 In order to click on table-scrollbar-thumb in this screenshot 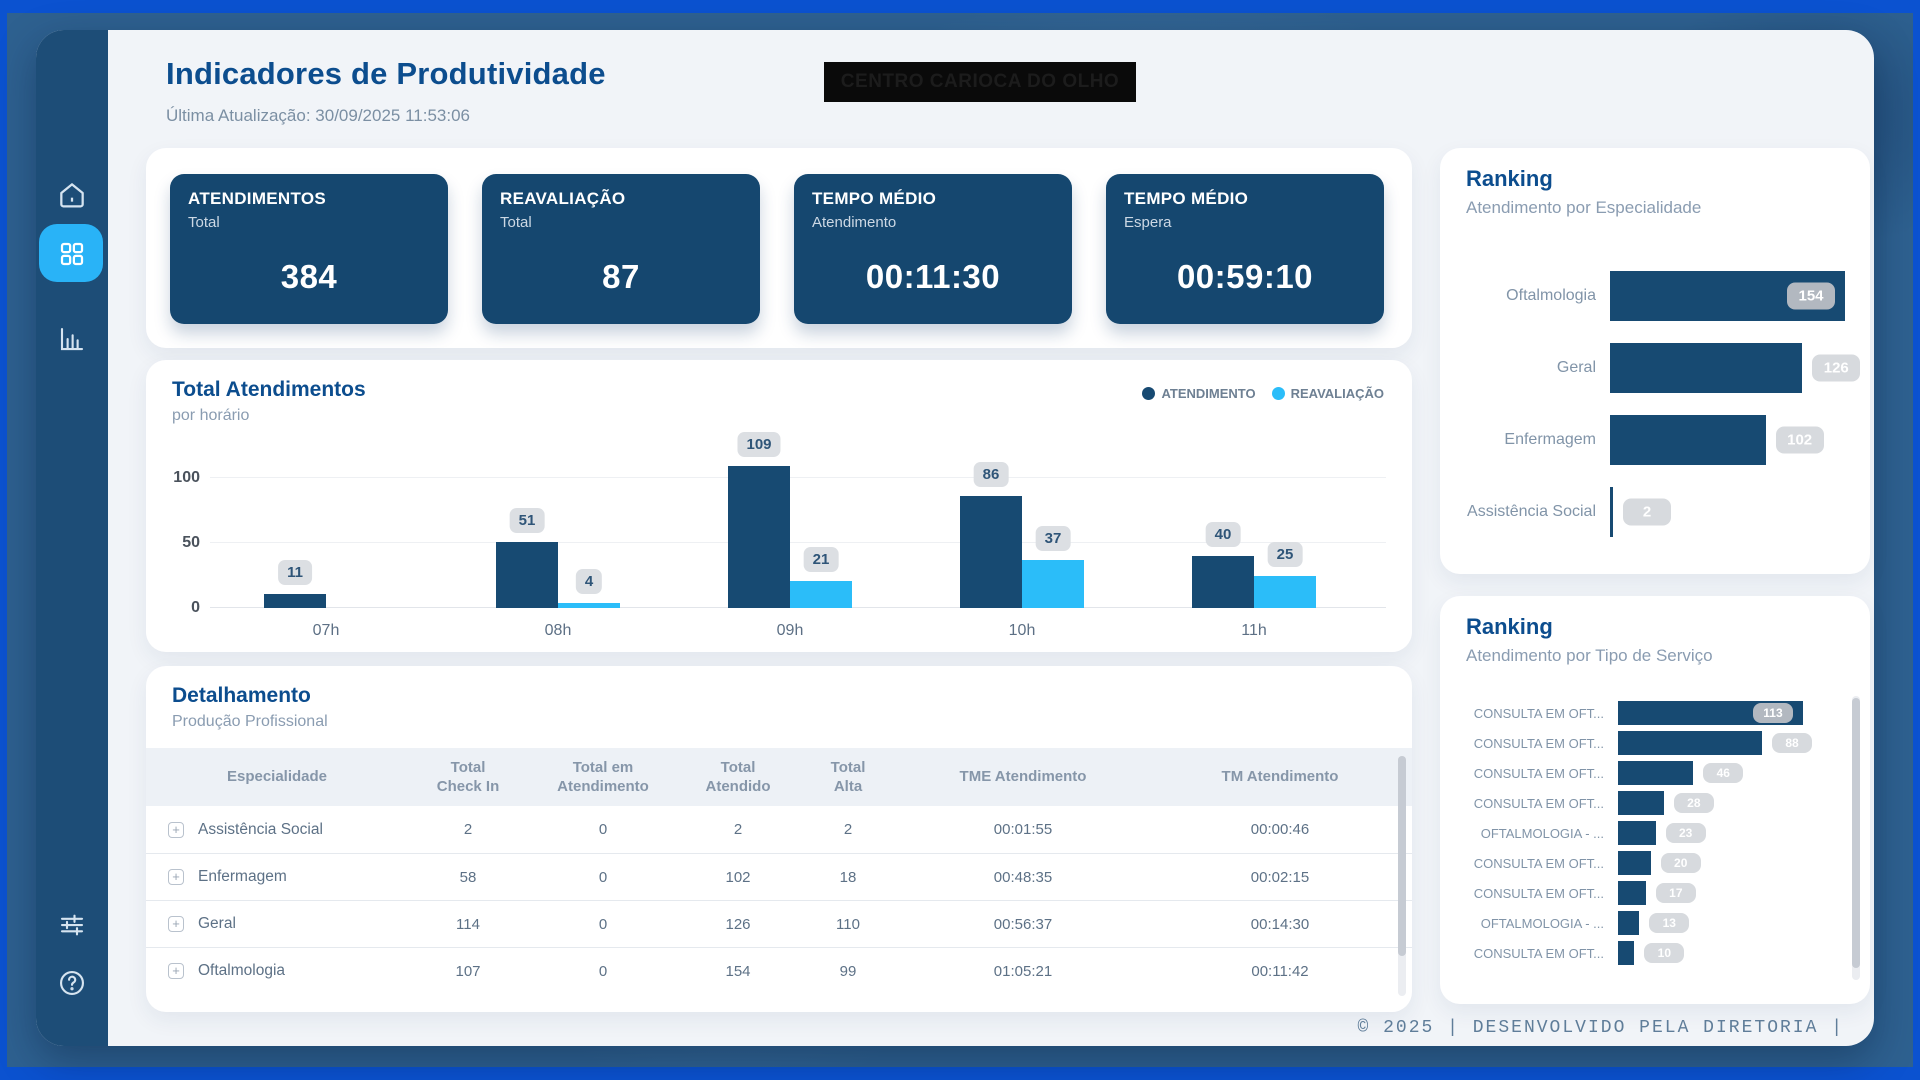, I will do `click(1402, 856)`.